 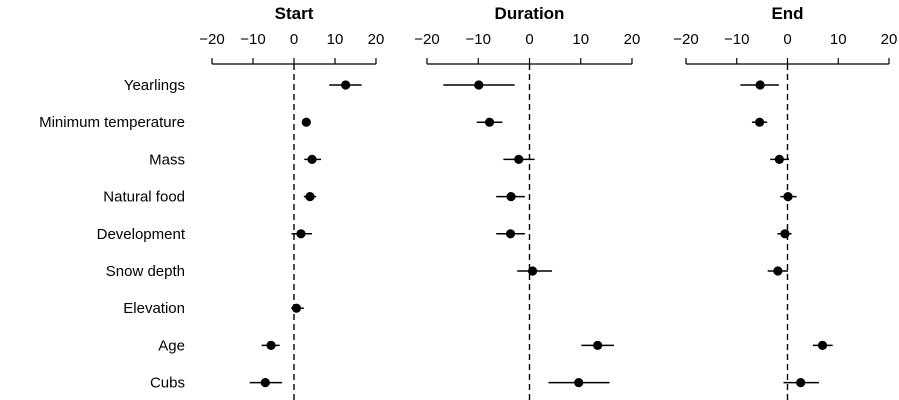 I want to click on category-label: Natural food, so click(x=144, y=197).